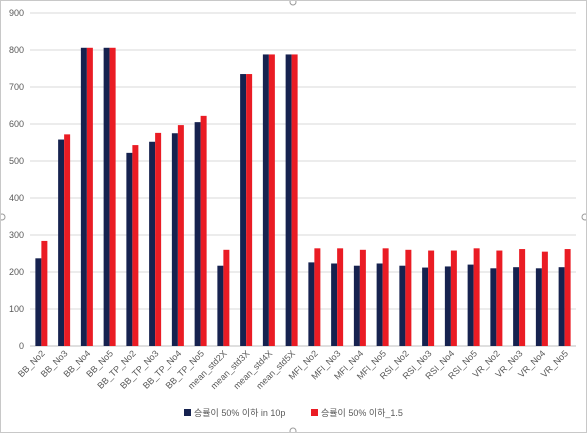 This screenshot has height=437, width=587. What do you see at coordinates (16, 272) in the screenshot?
I see `y-tick-label: 200` at bounding box center [16, 272].